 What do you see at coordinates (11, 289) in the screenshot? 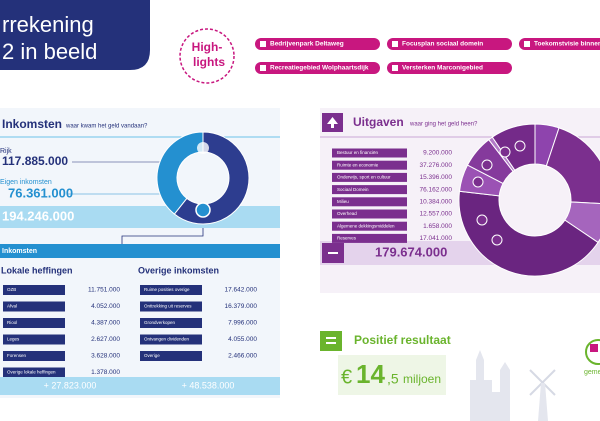
I see `item-label: OZB` at bounding box center [11, 289].